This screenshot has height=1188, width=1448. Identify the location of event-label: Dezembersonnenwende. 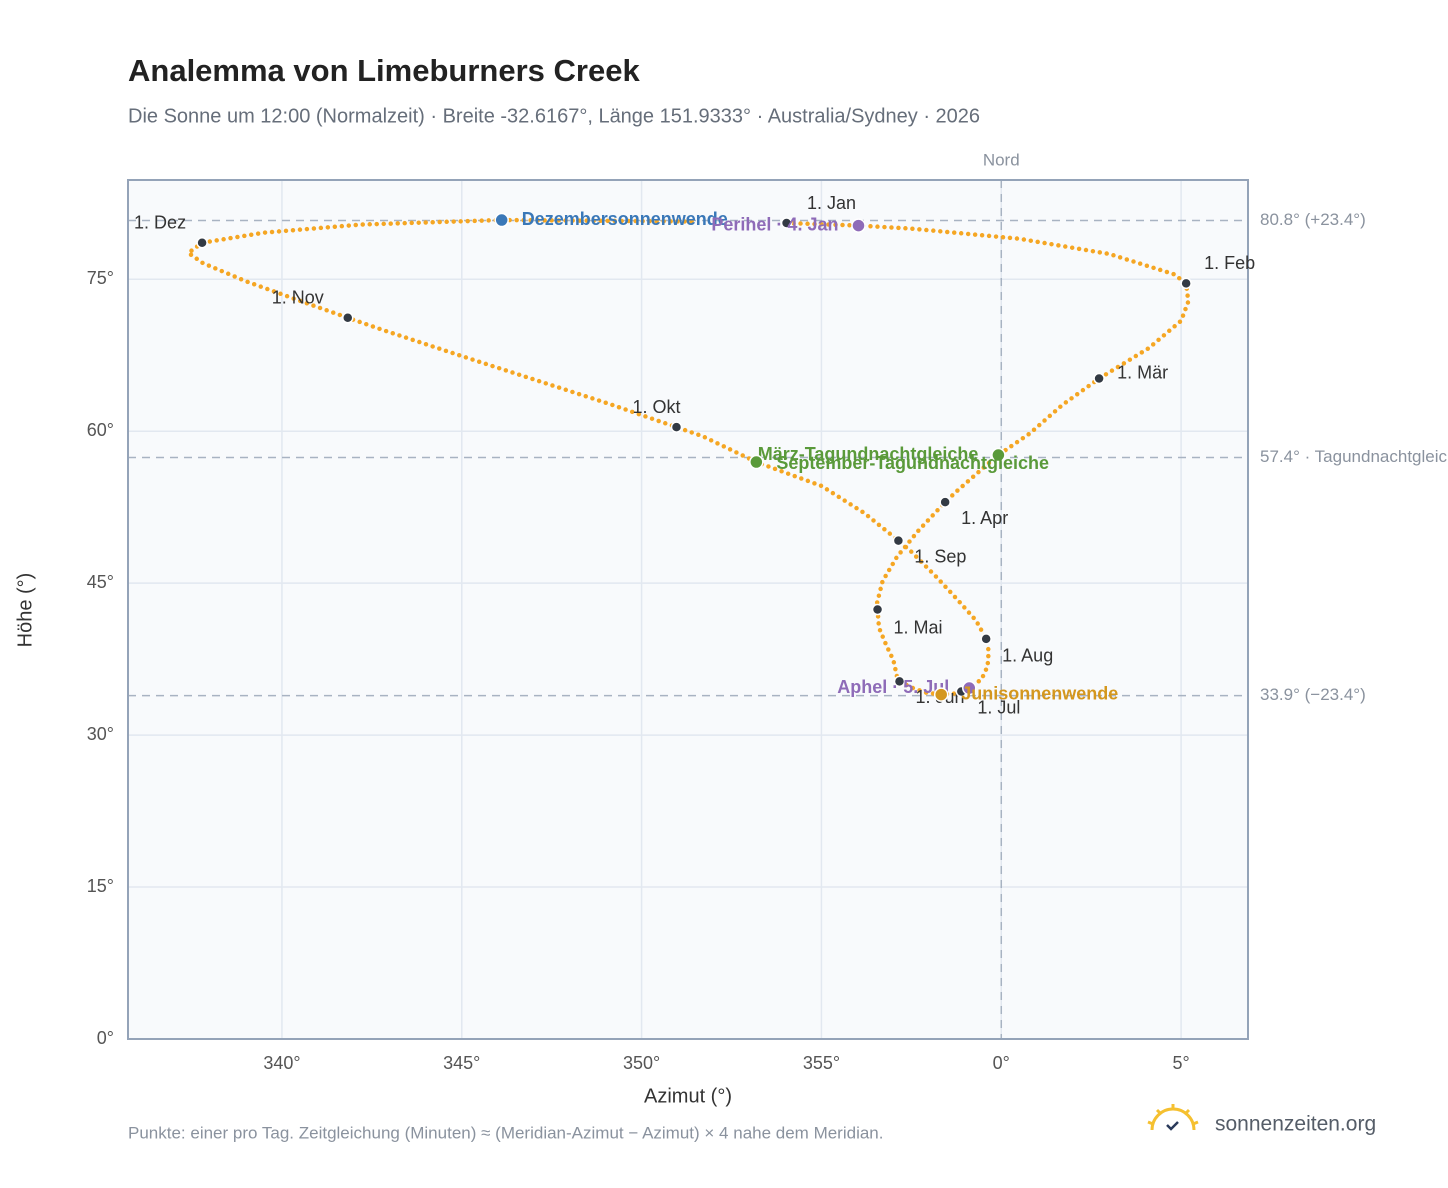
(625, 219).